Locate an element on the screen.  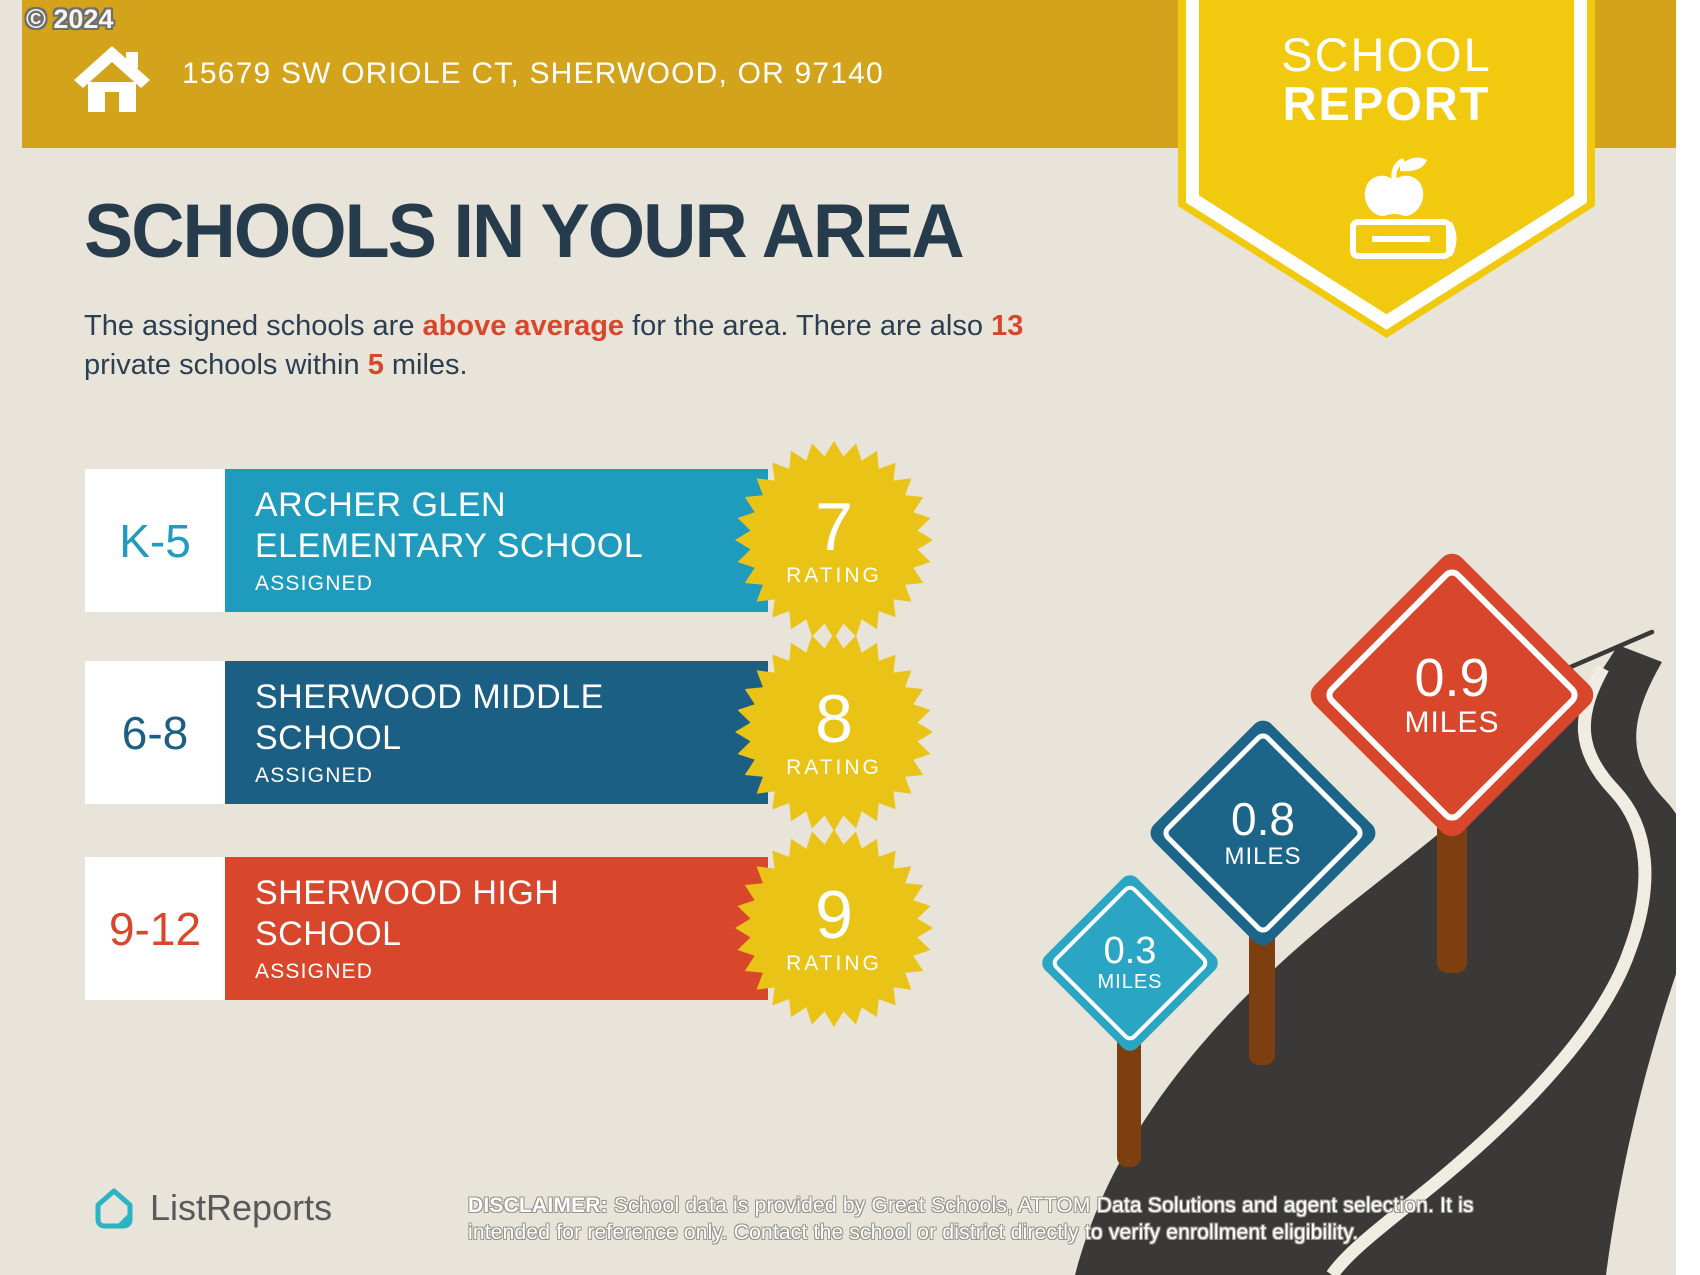
school-report-badge: SCHOOL REPORT is located at coordinates (1386, 170).